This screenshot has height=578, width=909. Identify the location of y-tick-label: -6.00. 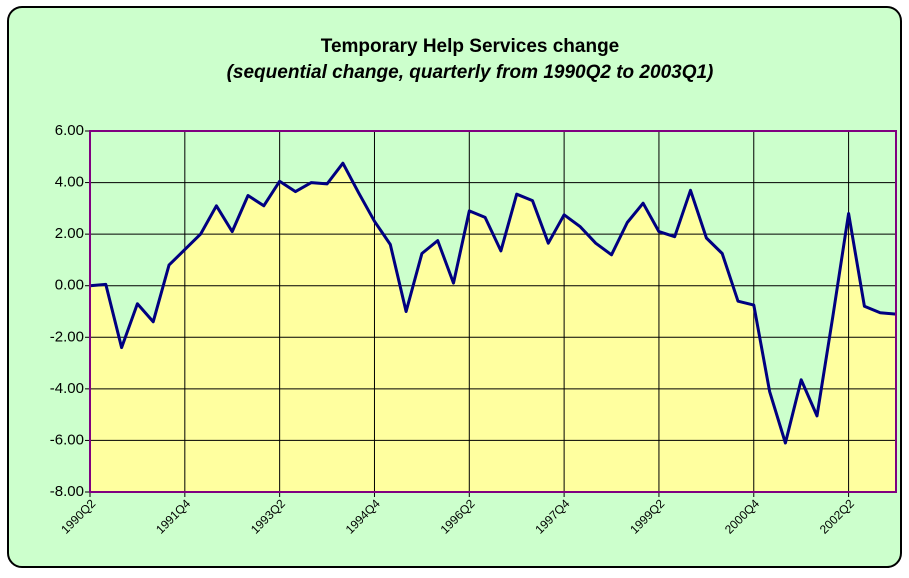
(67, 439).